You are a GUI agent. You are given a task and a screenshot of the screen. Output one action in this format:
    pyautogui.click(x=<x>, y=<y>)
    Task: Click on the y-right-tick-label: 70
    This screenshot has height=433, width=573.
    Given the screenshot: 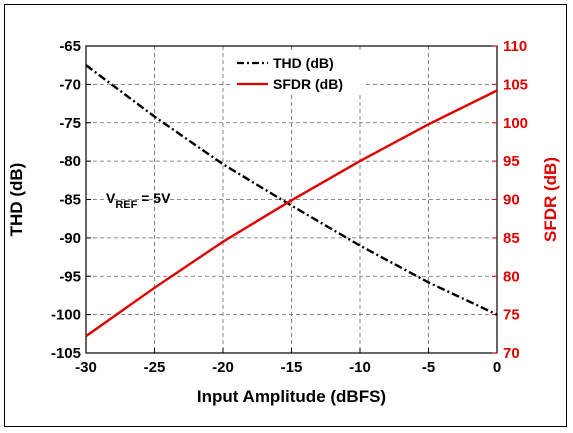 What is the action you would take?
    pyautogui.click(x=511, y=353)
    